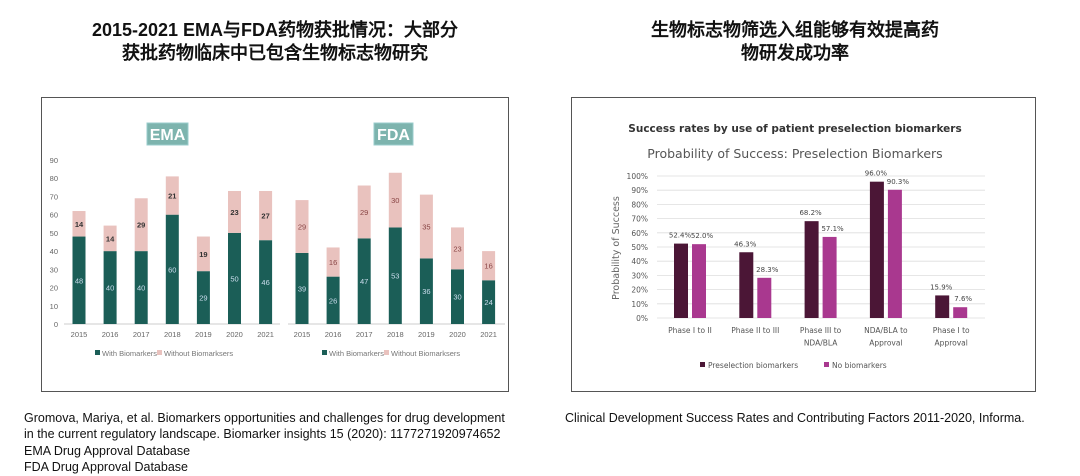  Describe the element at coordinates (54, 251) in the screenshot. I see `y-tick-label: 40` at that location.